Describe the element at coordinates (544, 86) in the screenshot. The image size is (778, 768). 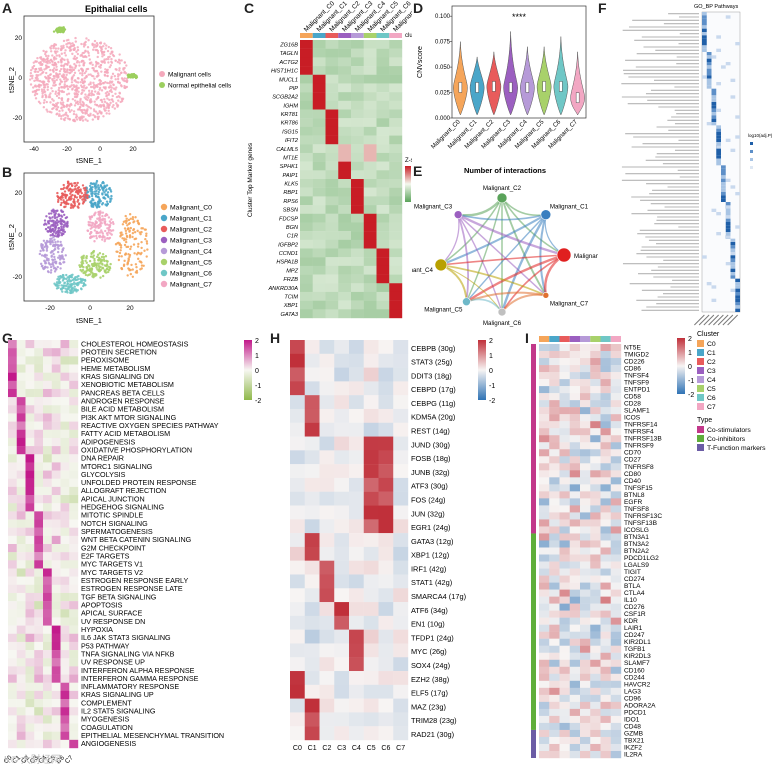
I see `violin-box` at that location.